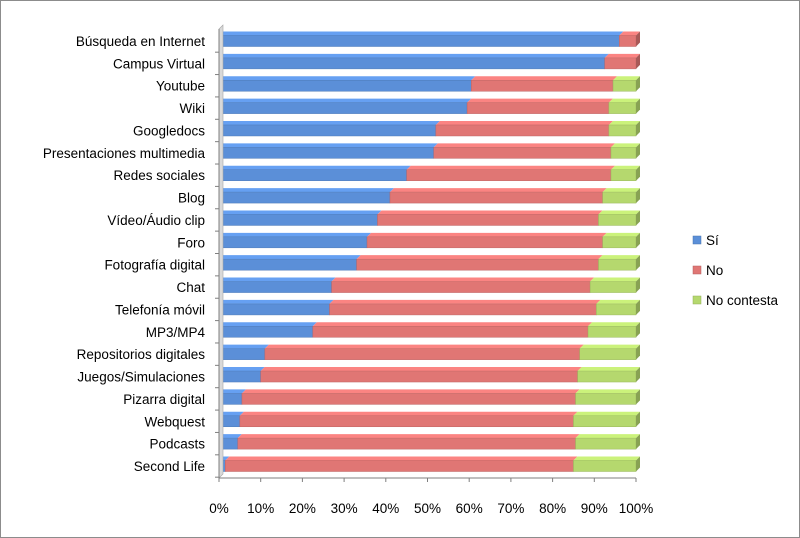 This screenshot has width=800, height=538. Describe the element at coordinates (180, 86) in the screenshot. I see `category-label: Youtube` at that location.